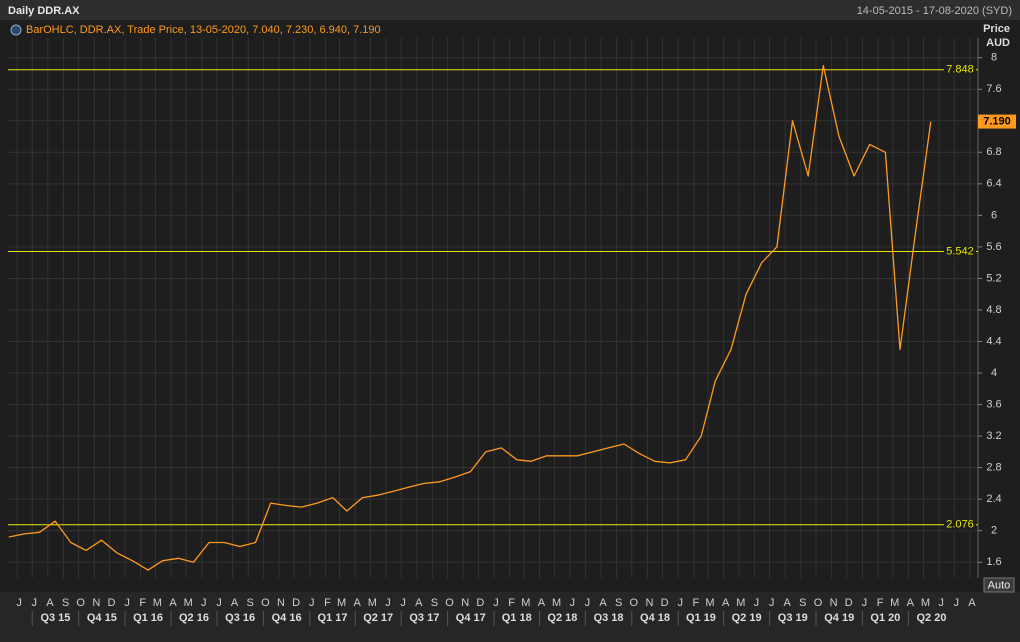 This screenshot has width=1020, height=642. Describe the element at coordinates (993, 341) in the screenshot. I see `y-tick-label: 4.4` at that location.